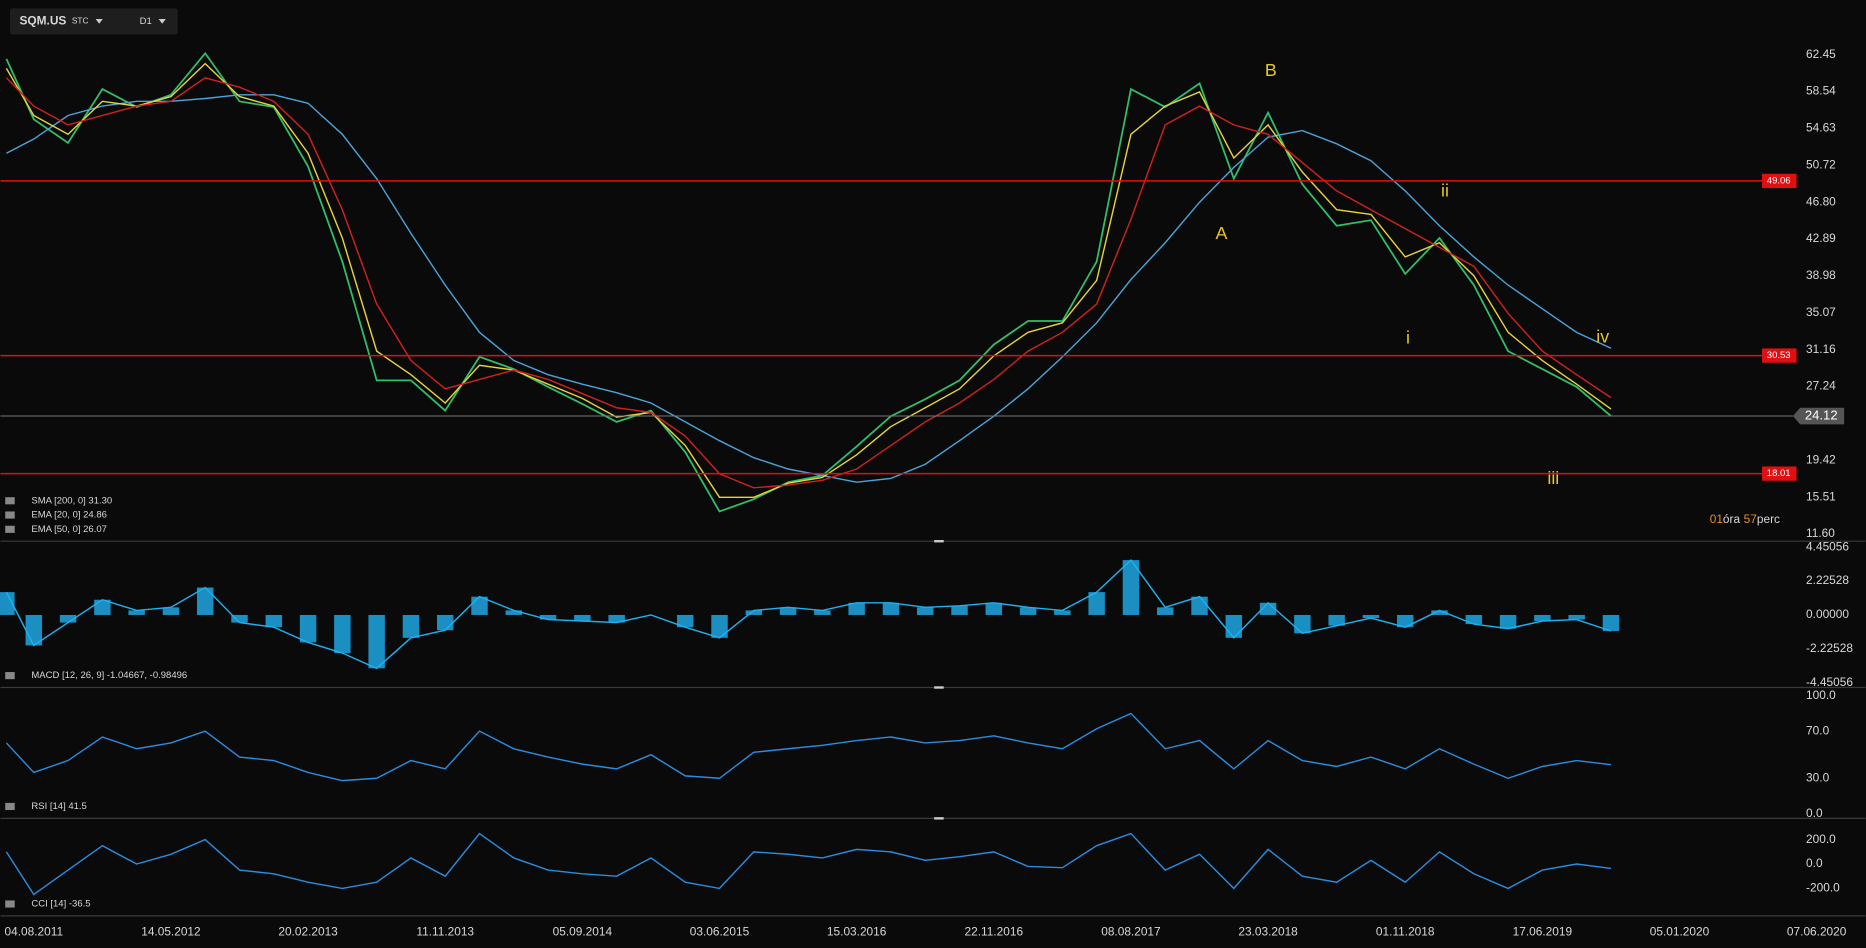  I want to click on x-tick-label: 20.02.2013, so click(308, 932).